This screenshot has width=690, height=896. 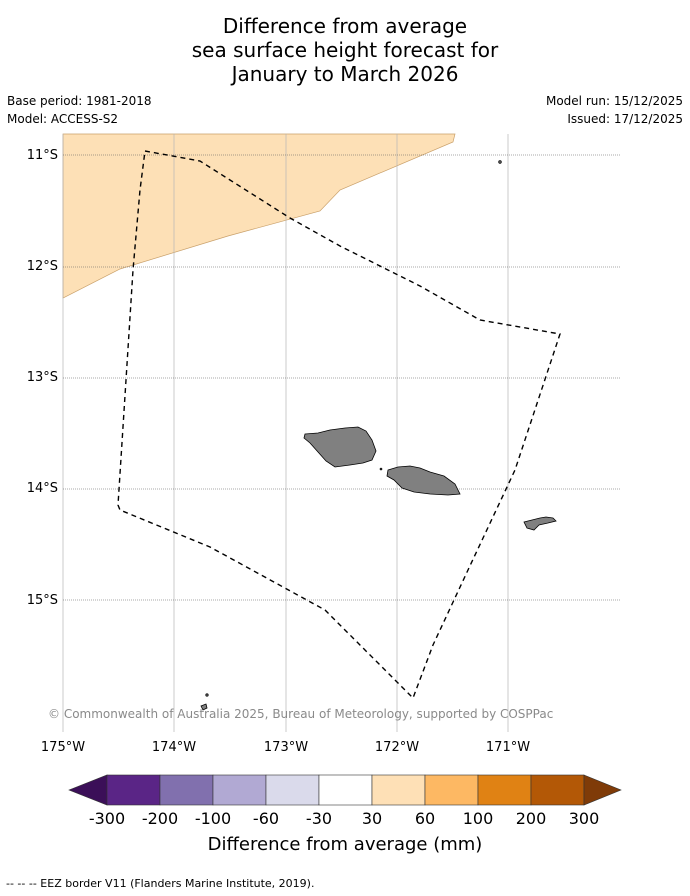 What do you see at coordinates (63, 119) in the screenshot?
I see `model-name: Model: ACCESS-S2` at bounding box center [63, 119].